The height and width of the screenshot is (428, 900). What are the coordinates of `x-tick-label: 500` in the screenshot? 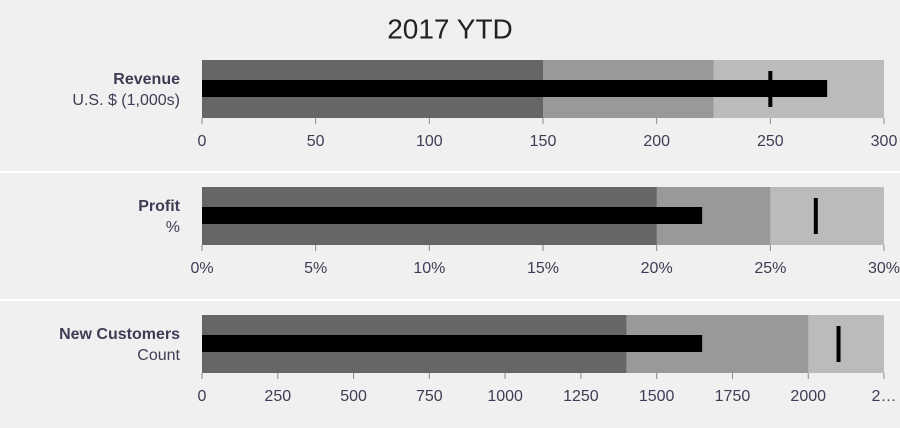 It's located at (353, 396).